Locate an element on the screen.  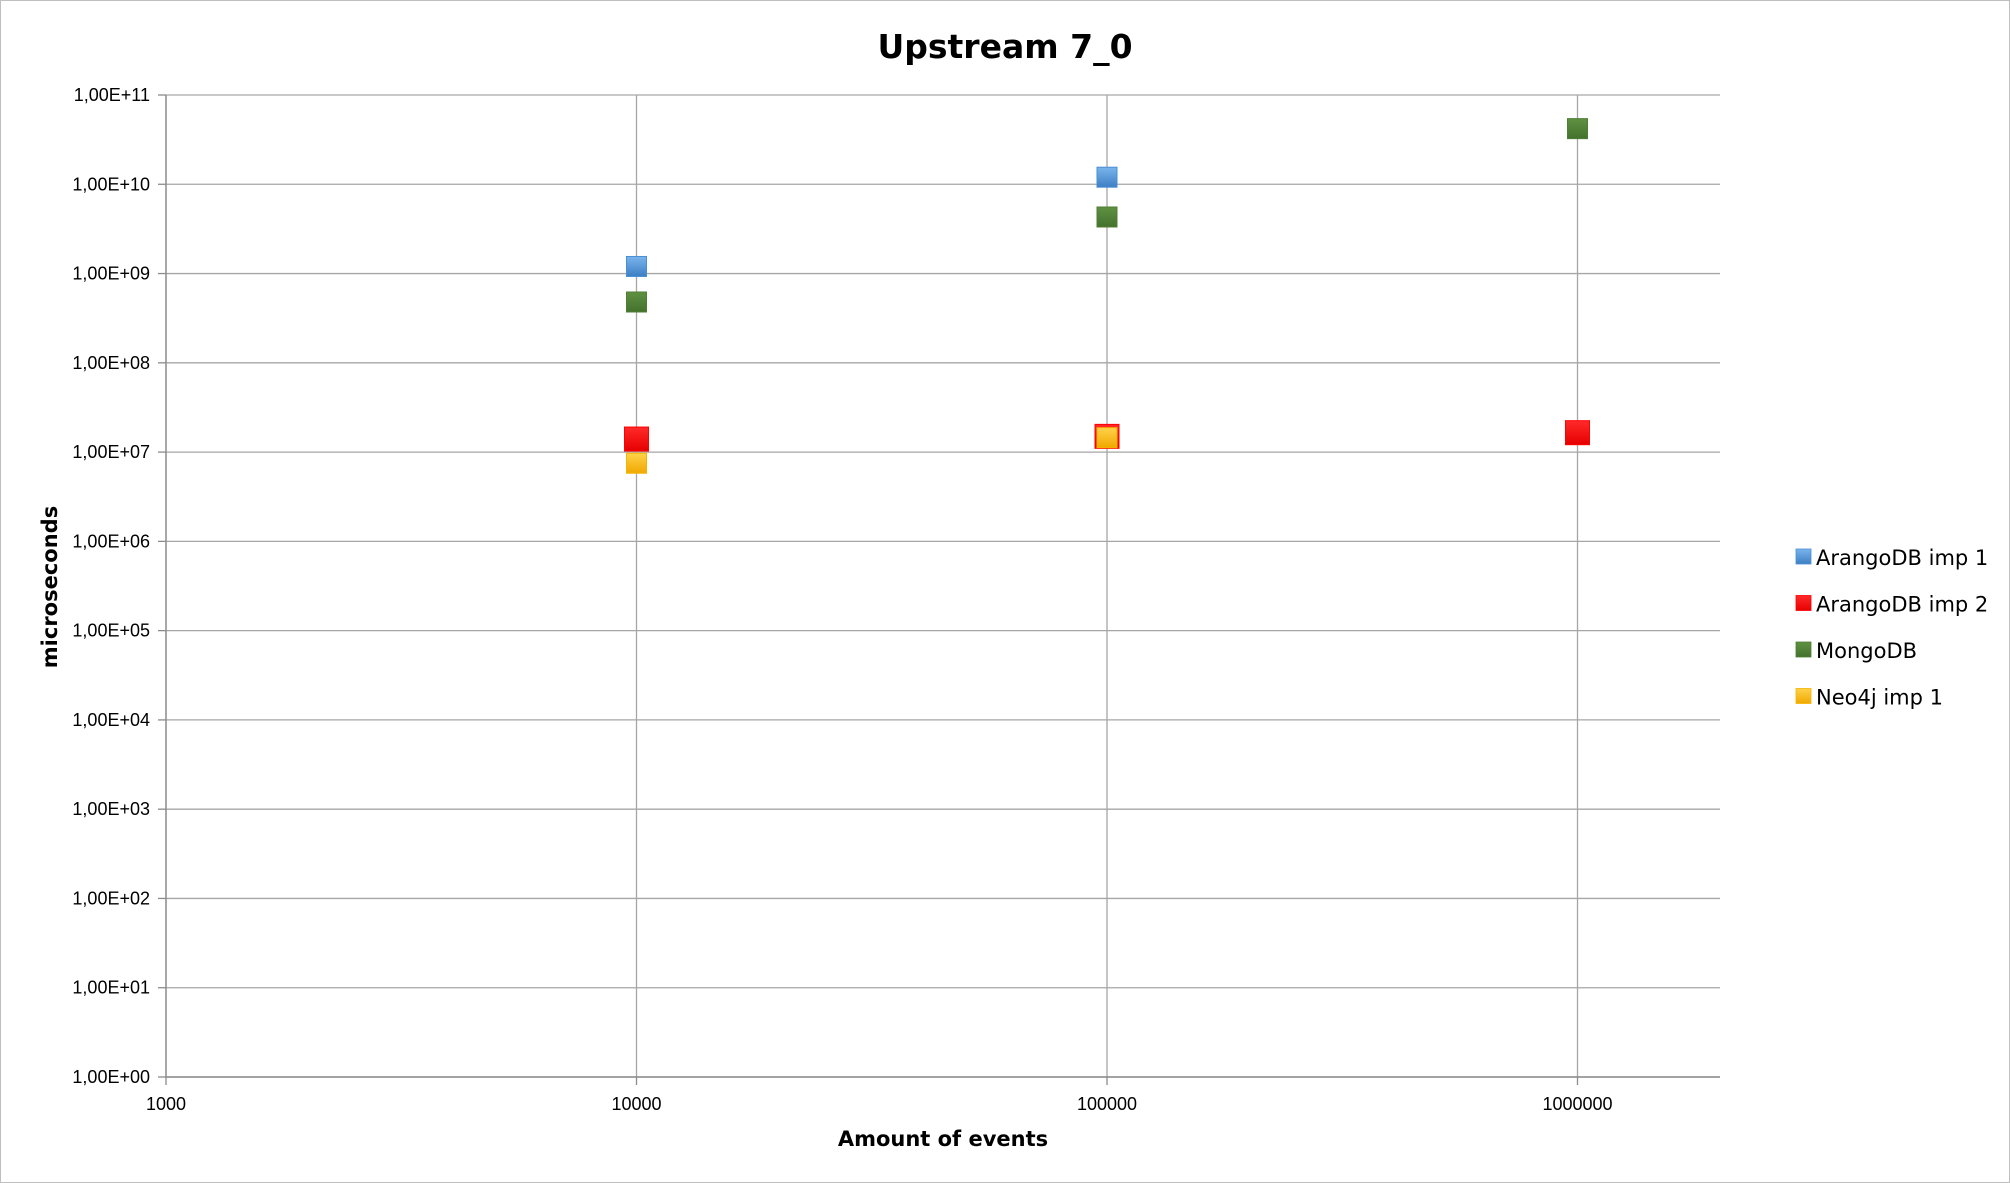
chart-title: Upstream 7_0 is located at coordinates (1004, 46).